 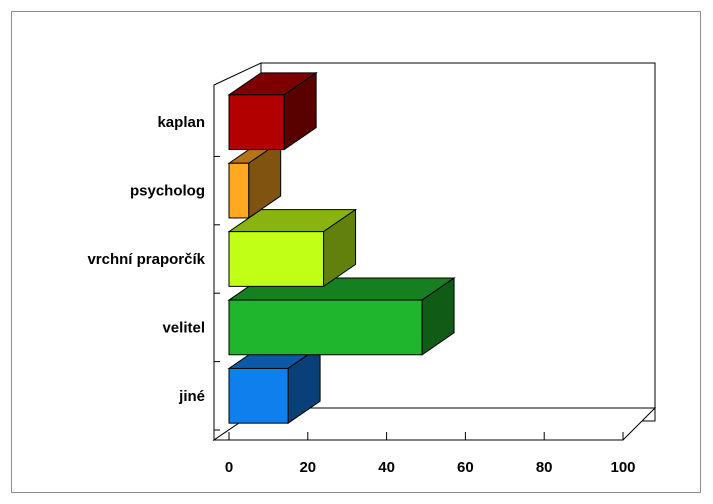 What do you see at coordinates (181, 122) in the screenshot?
I see `category-label: kaplan` at bounding box center [181, 122].